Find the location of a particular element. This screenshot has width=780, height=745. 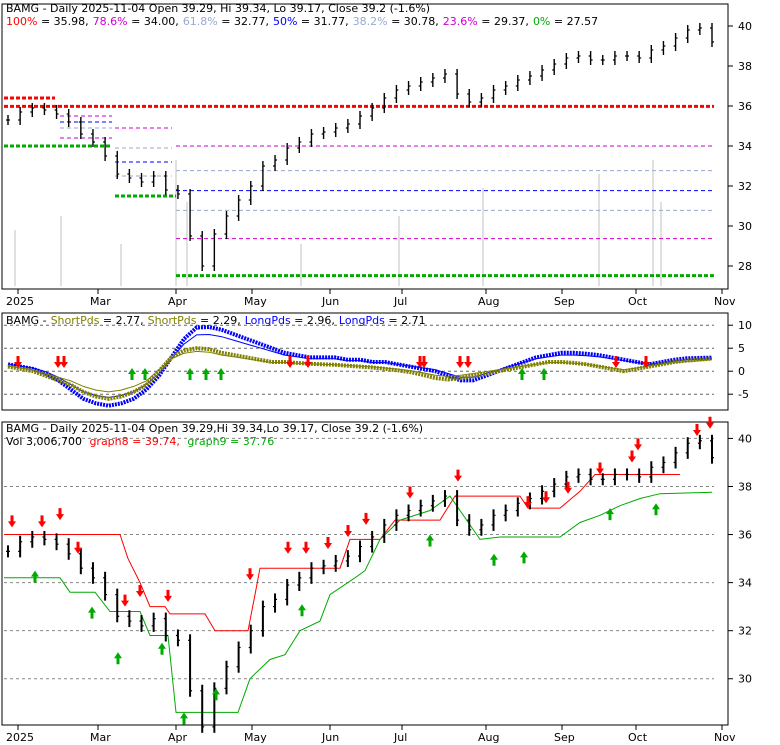

x-tick-label: Jul is located at coordinates (400, 737).